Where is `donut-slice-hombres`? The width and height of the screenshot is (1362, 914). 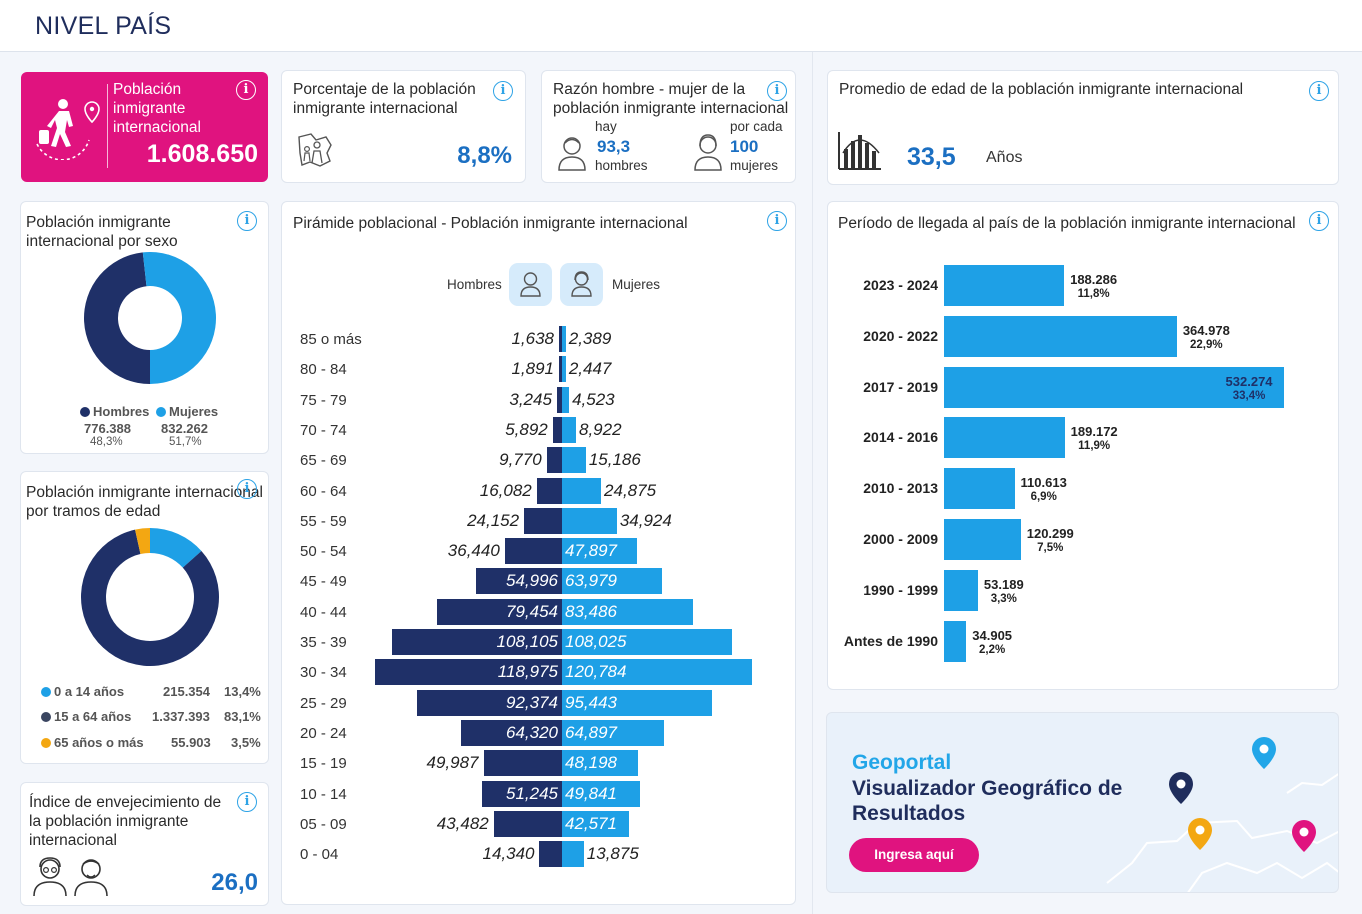 donut-slice-hombres is located at coordinates (117, 318).